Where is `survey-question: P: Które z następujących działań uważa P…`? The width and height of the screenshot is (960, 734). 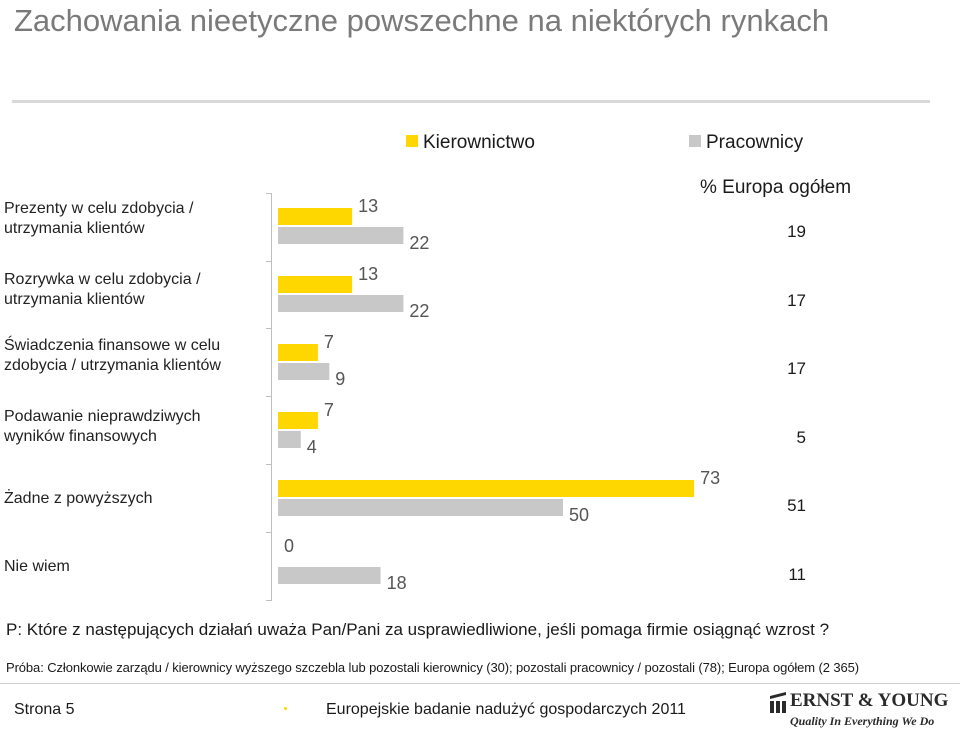 survey-question: P: Które z następujących działań uważa P… is located at coordinates (418, 629).